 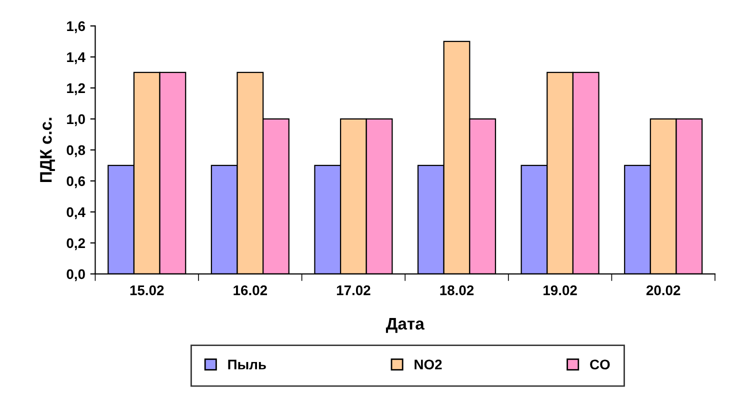 What do you see at coordinates (353, 290) in the screenshot?
I see `x-tick-label: 17.02` at bounding box center [353, 290].